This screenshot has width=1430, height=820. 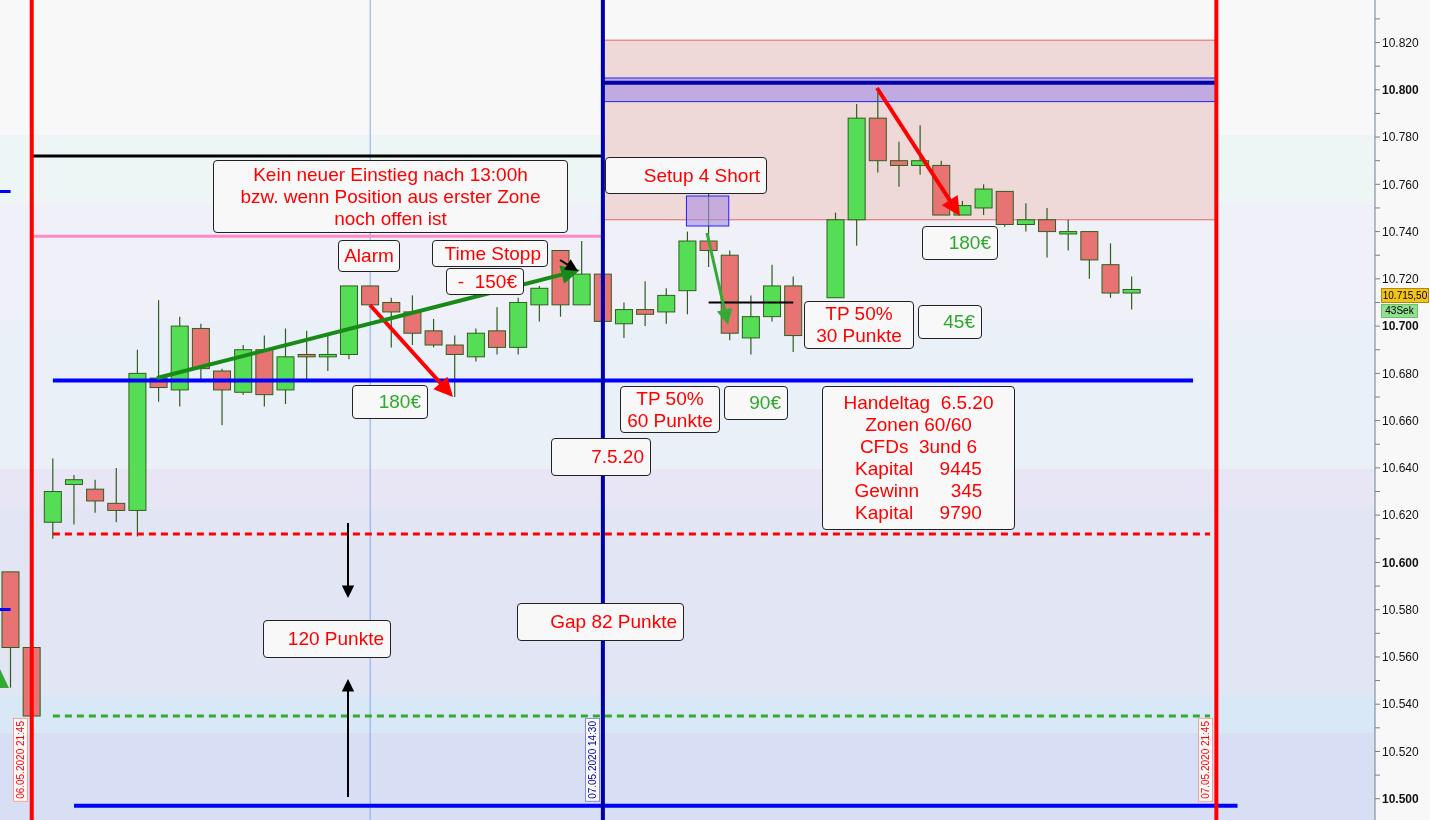 What do you see at coordinates (1401, 326) in the screenshot?
I see `y-tick-label: 10.700` at bounding box center [1401, 326].